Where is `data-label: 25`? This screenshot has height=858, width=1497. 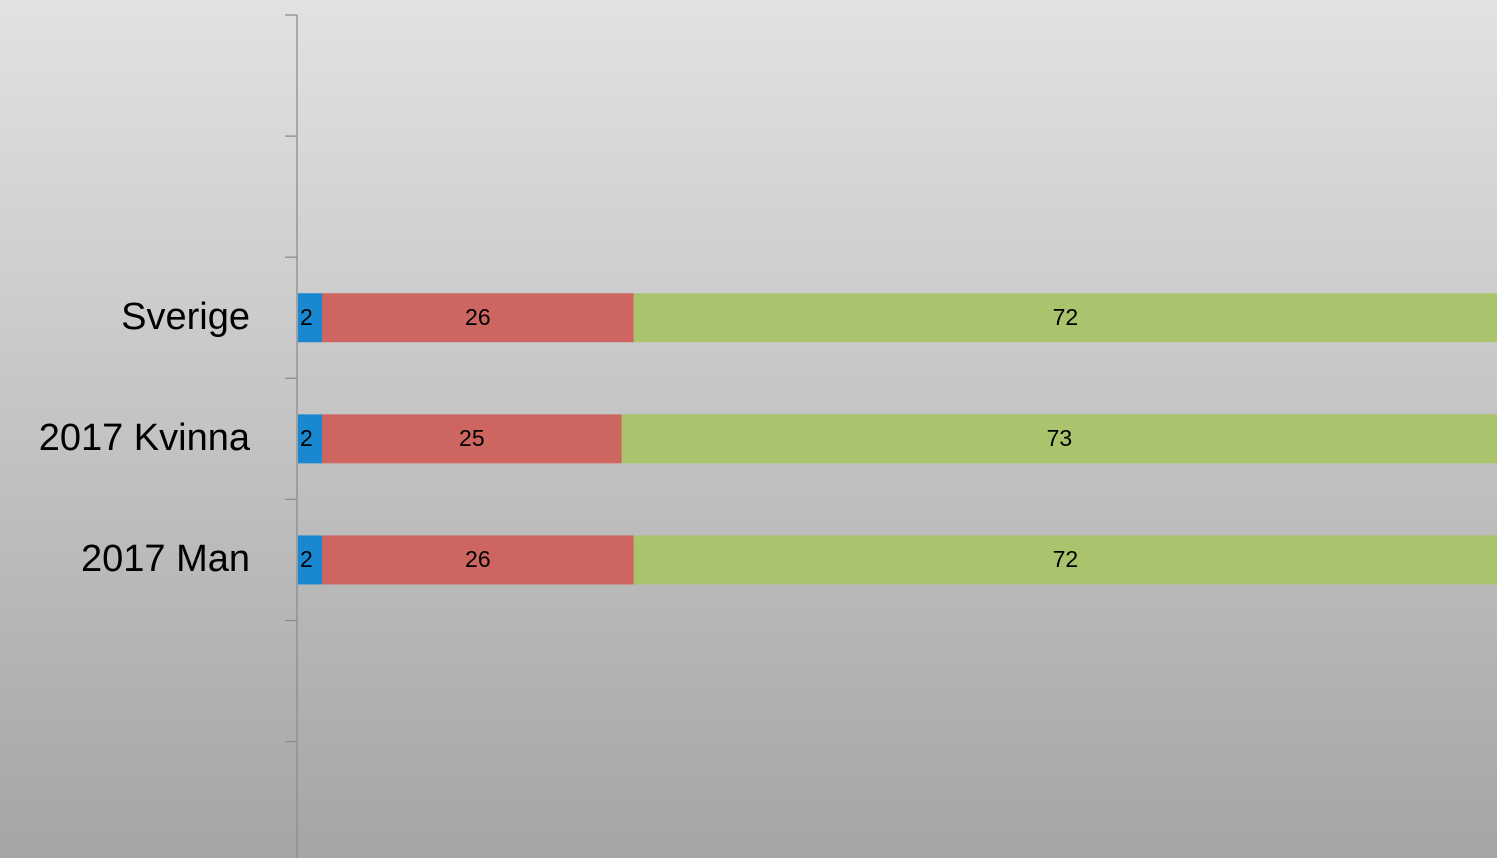
data-label: 25 is located at coordinates (472, 438).